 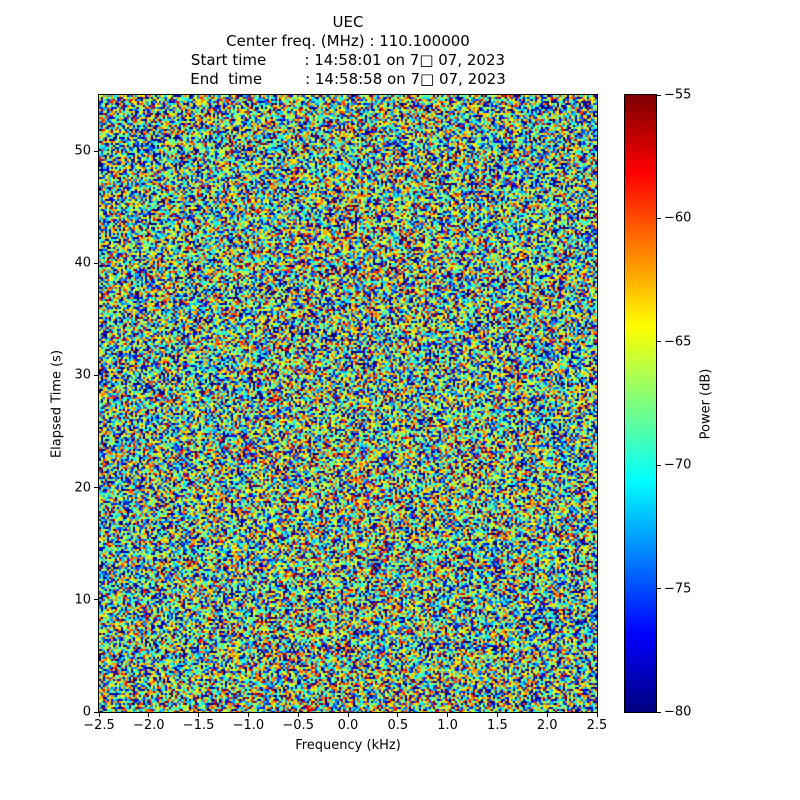 I want to click on colorbar-tick-label: −60, so click(x=678, y=218).